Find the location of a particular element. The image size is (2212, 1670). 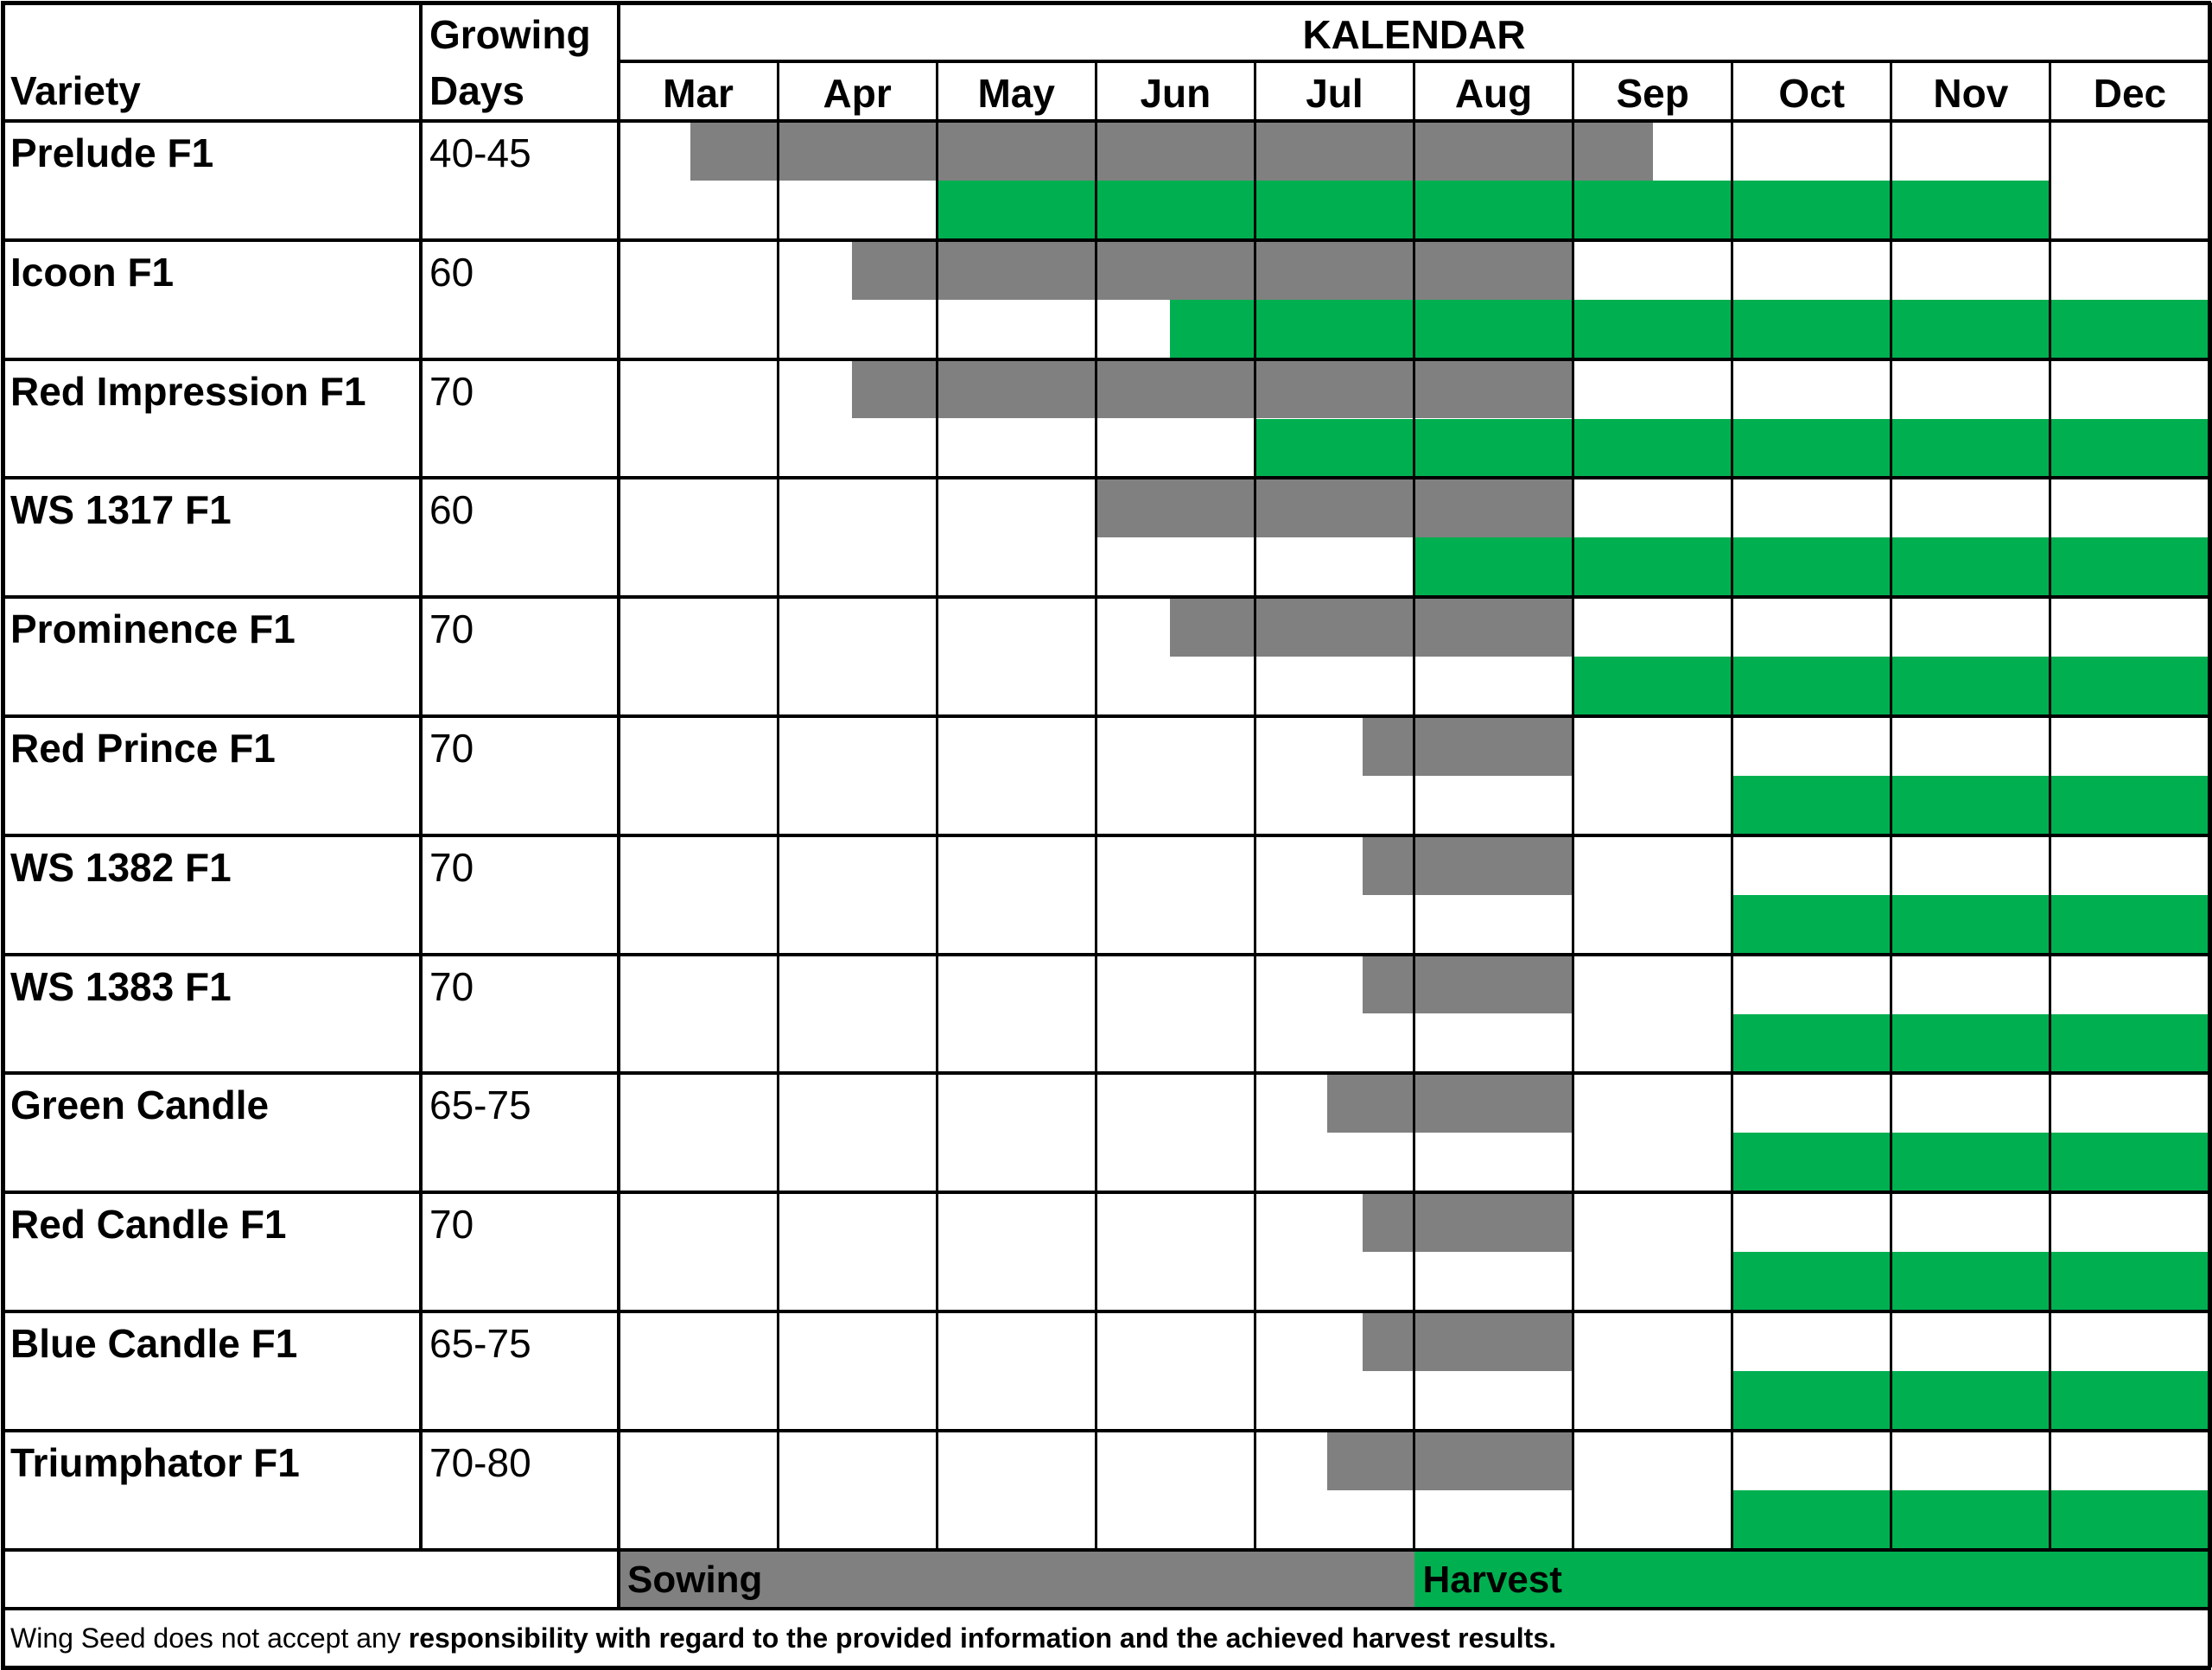

variety-name: Triumphator F1 is located at coordinates (155, 1462).